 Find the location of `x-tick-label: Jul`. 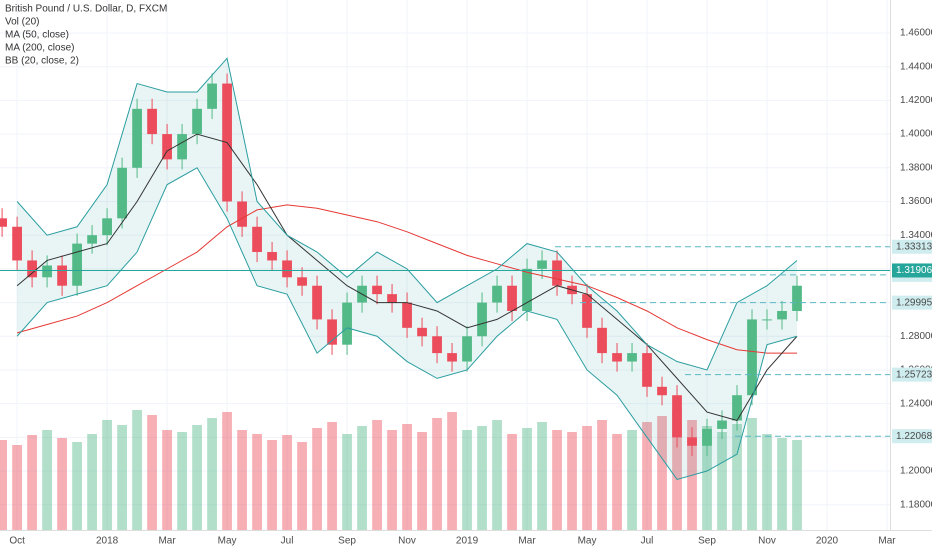

x-tick-label: Jul is located at coordinates (287, 541).